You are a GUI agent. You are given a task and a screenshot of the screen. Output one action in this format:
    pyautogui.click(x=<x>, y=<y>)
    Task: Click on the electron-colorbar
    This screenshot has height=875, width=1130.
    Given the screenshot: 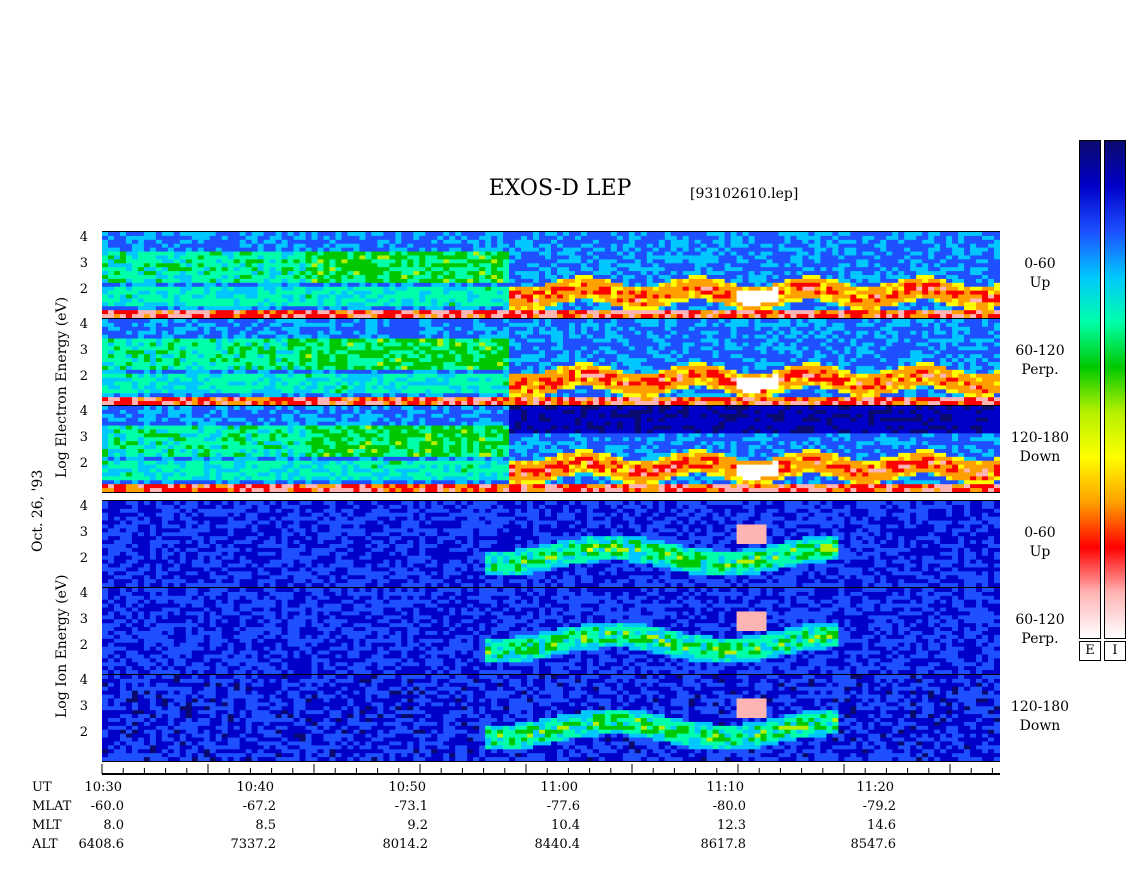 What is the action you would take?
    pyautogui.click(x=1090, y=389)
    